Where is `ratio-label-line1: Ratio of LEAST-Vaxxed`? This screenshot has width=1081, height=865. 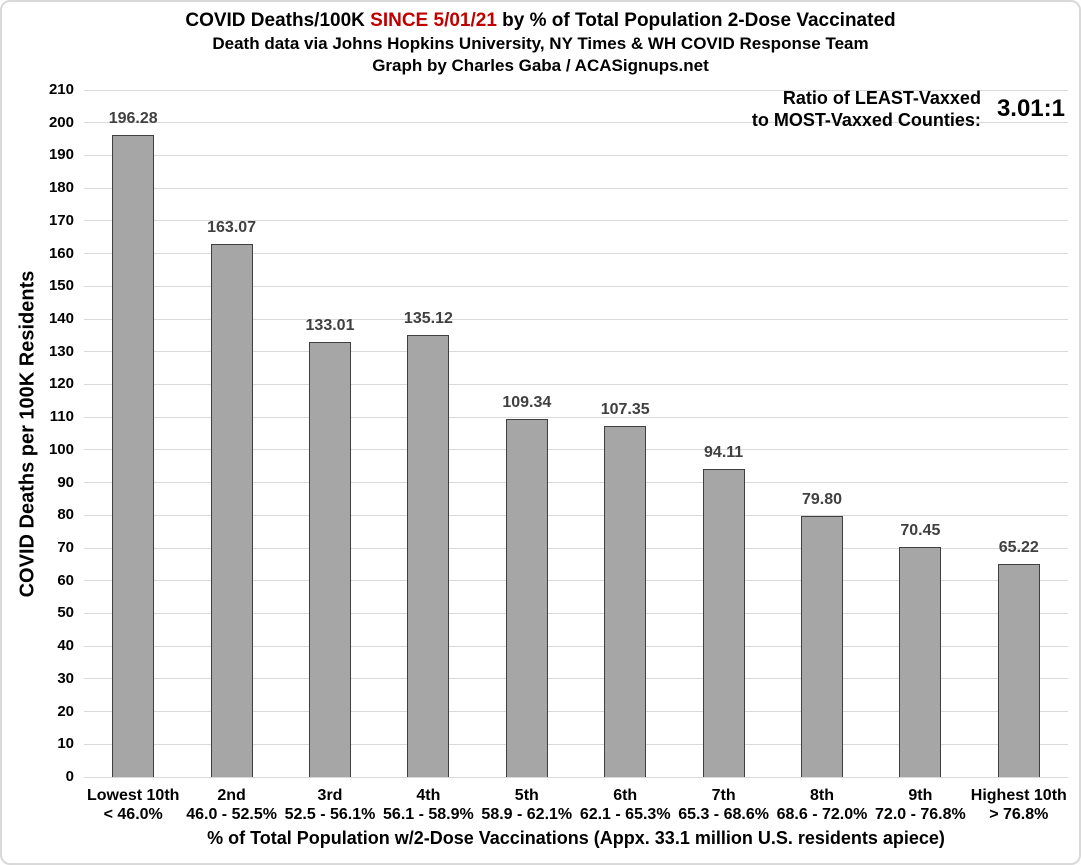 ratio-label-line1: Ratio of LEAST-Vaxxed is located at coordinates (881, 98).